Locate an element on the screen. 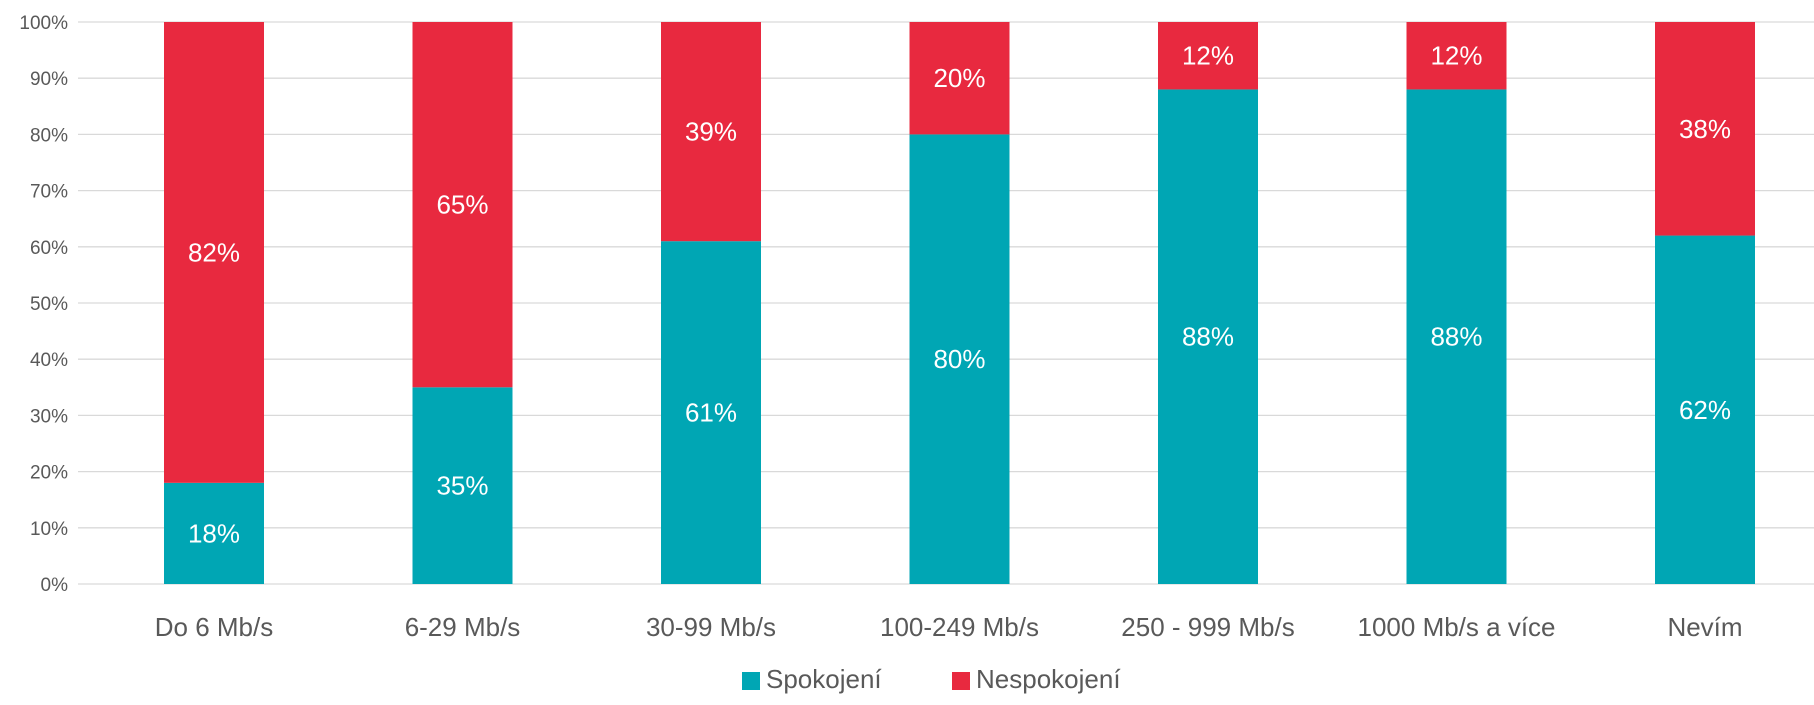  data-label: 82% is located at coordinates (214, 252).